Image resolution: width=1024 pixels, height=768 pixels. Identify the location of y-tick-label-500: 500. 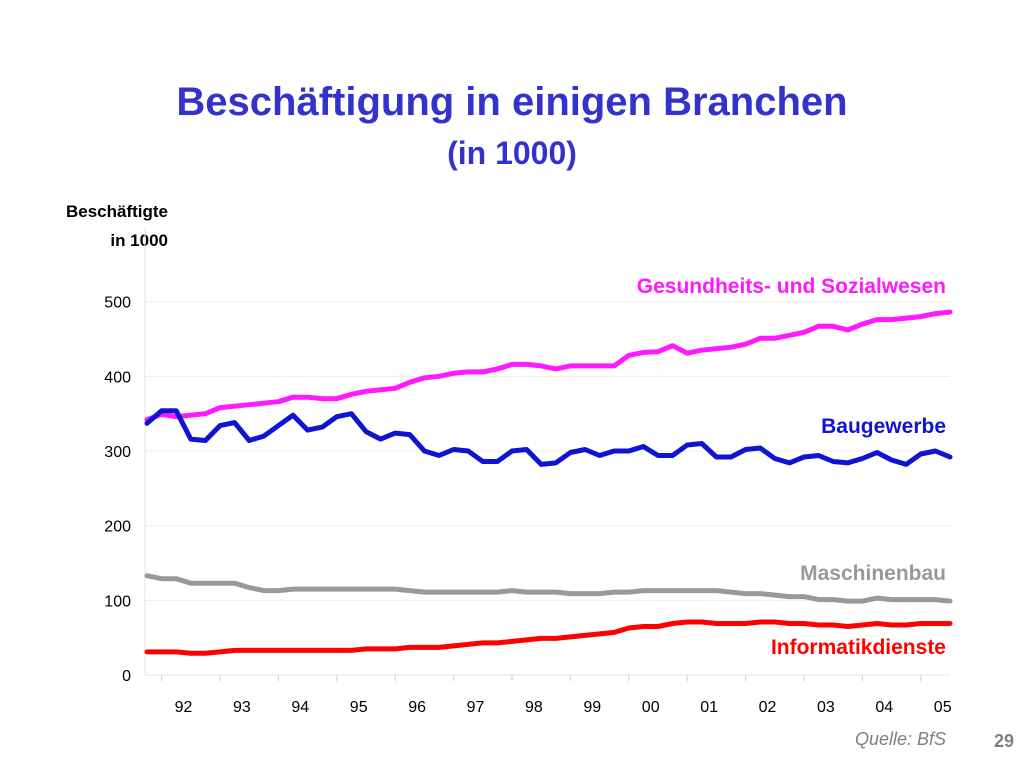
(117, 303).